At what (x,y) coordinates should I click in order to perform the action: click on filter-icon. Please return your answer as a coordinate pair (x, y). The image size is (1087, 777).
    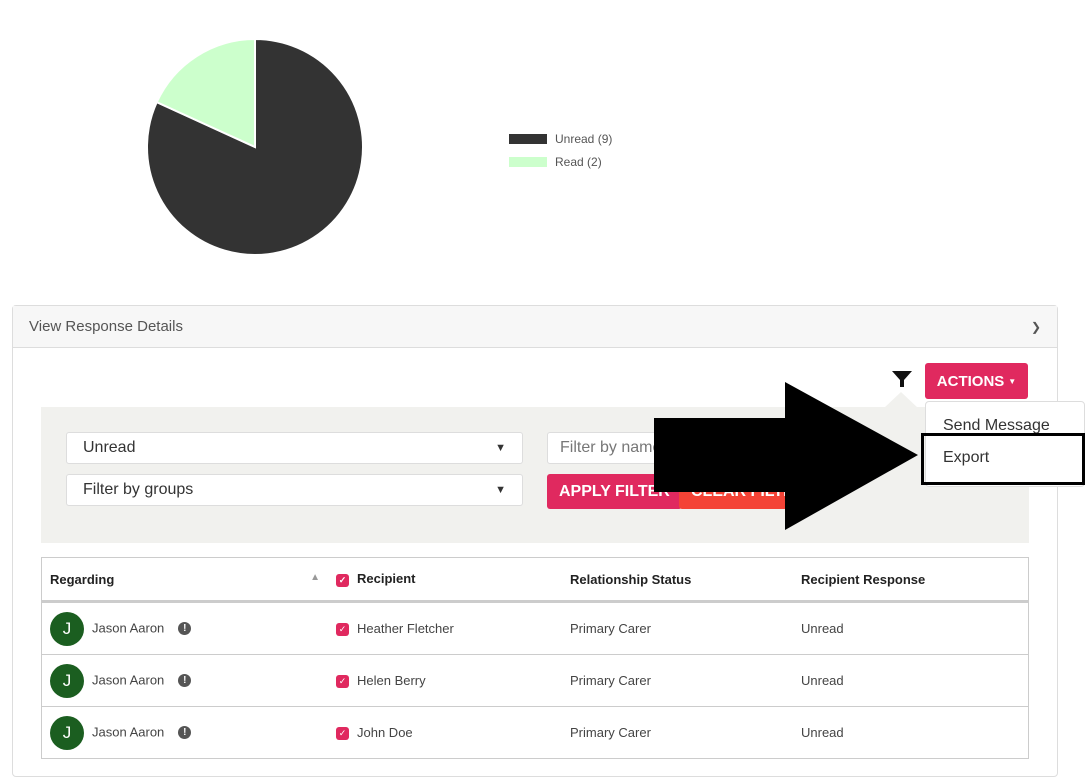
    Looking at the image, I should click on (902, 379).